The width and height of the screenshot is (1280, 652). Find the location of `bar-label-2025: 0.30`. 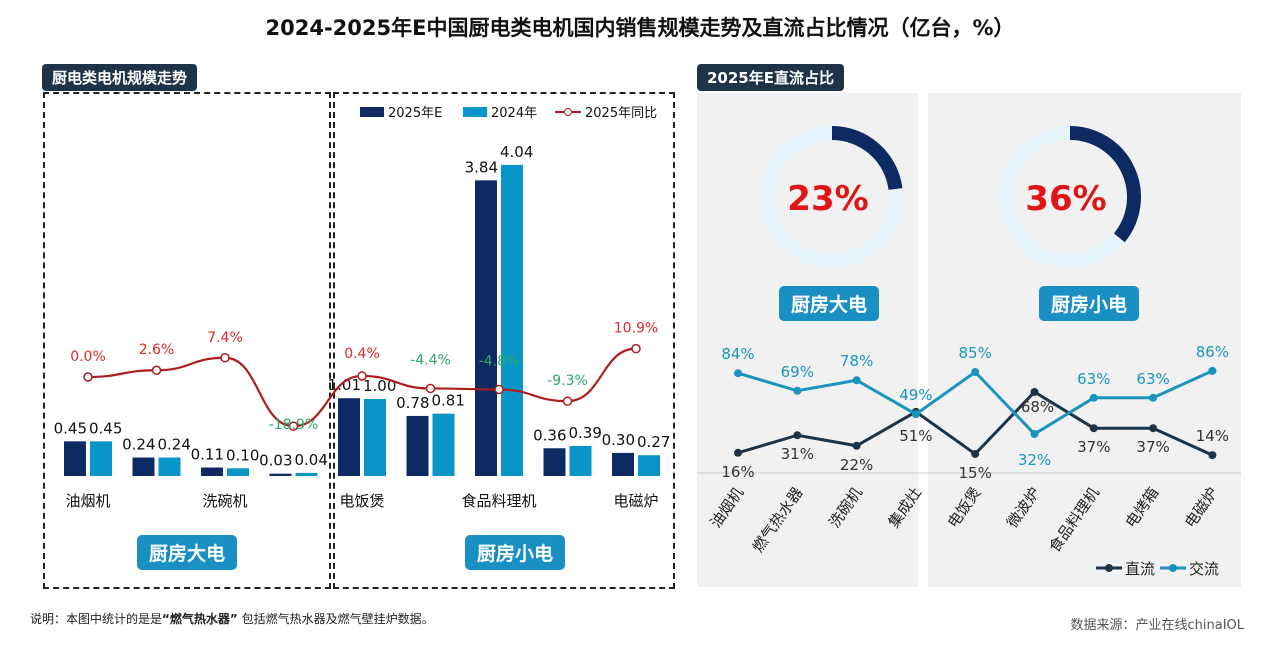

bar-label-2025: 0.30 is located at coordinates (618, 440).